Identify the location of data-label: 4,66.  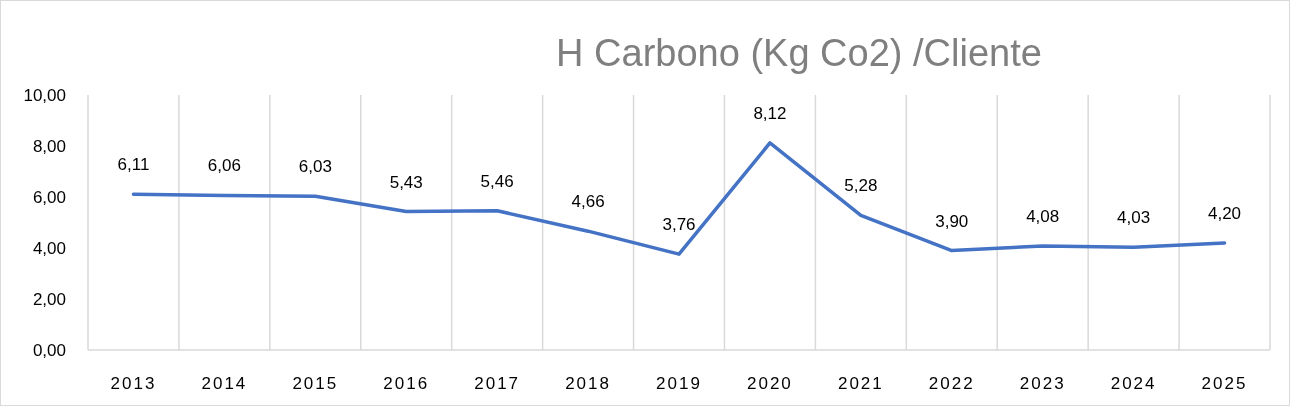
(588, 202).